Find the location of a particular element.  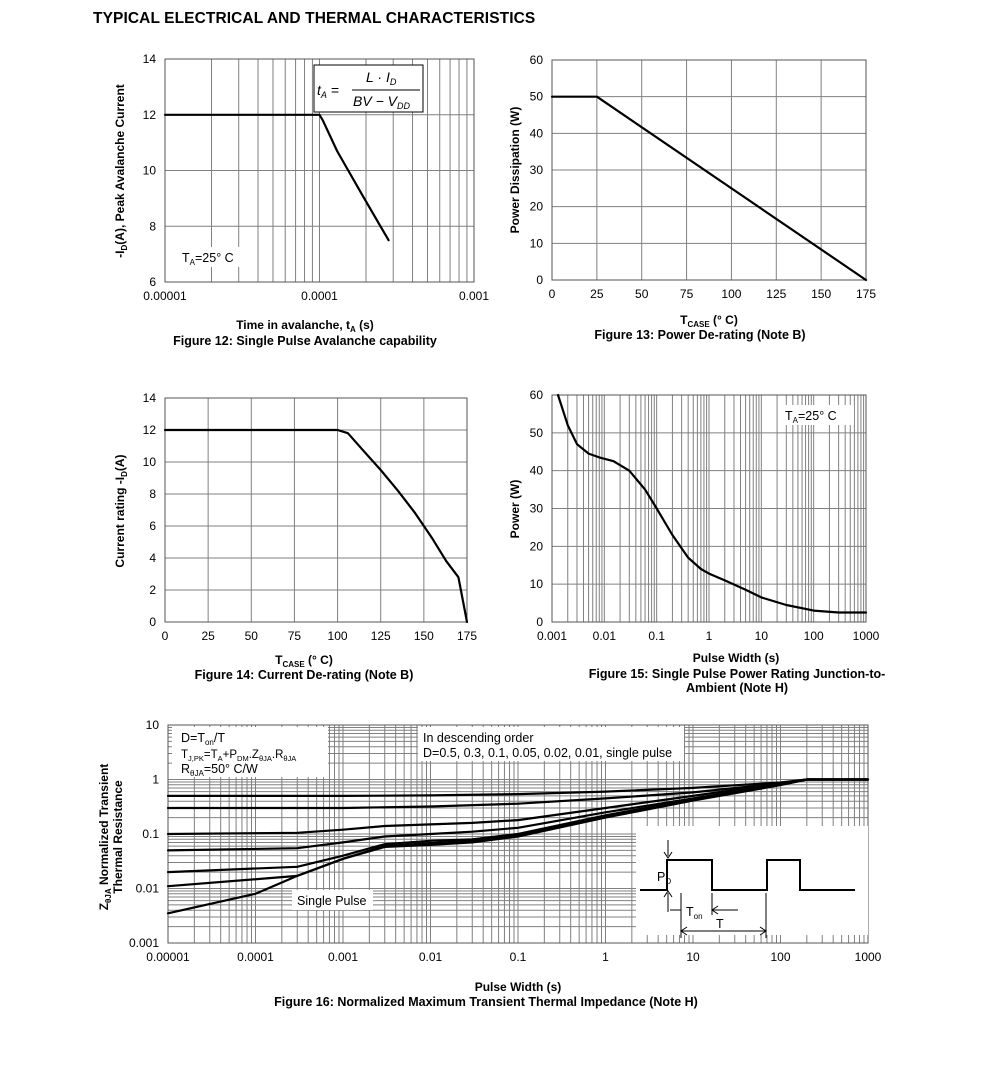

figure-16-single-pulse-label: Single Pulse is located at coordinates (332, 901).